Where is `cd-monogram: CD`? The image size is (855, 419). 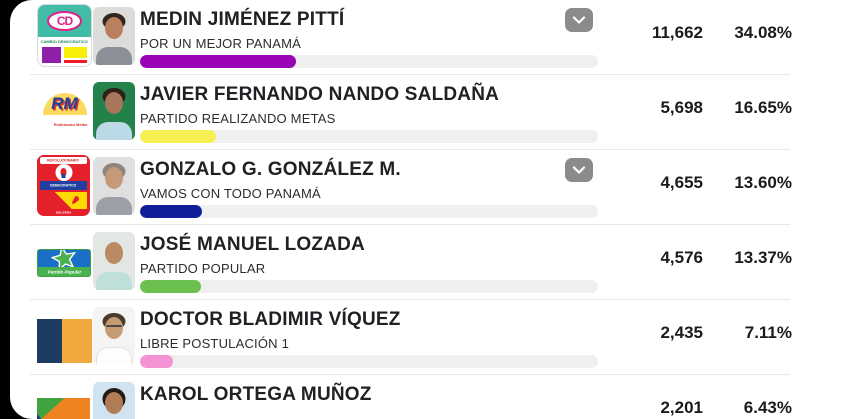
cd-monogram: CD is located at coordinates (64, 21).